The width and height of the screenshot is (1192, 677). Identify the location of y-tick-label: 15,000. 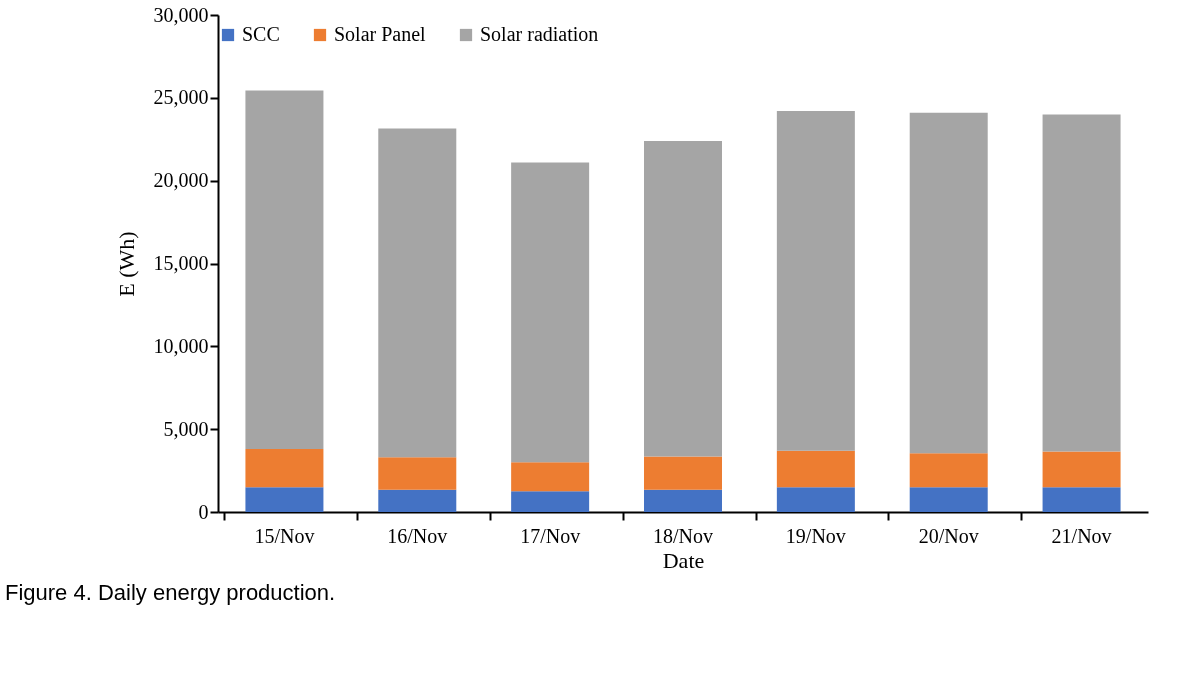
(181, 263).